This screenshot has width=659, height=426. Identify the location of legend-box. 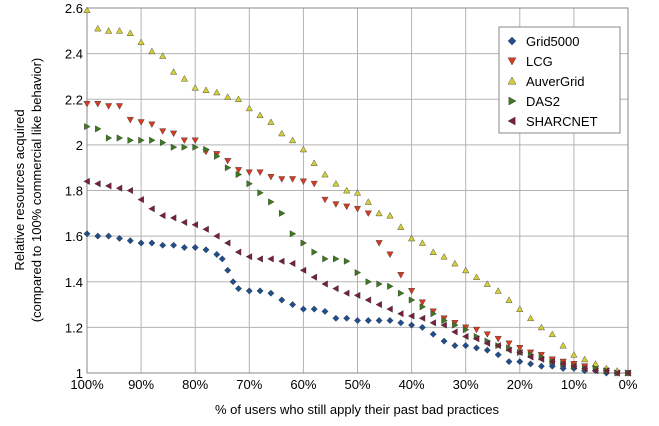
(559, 80).